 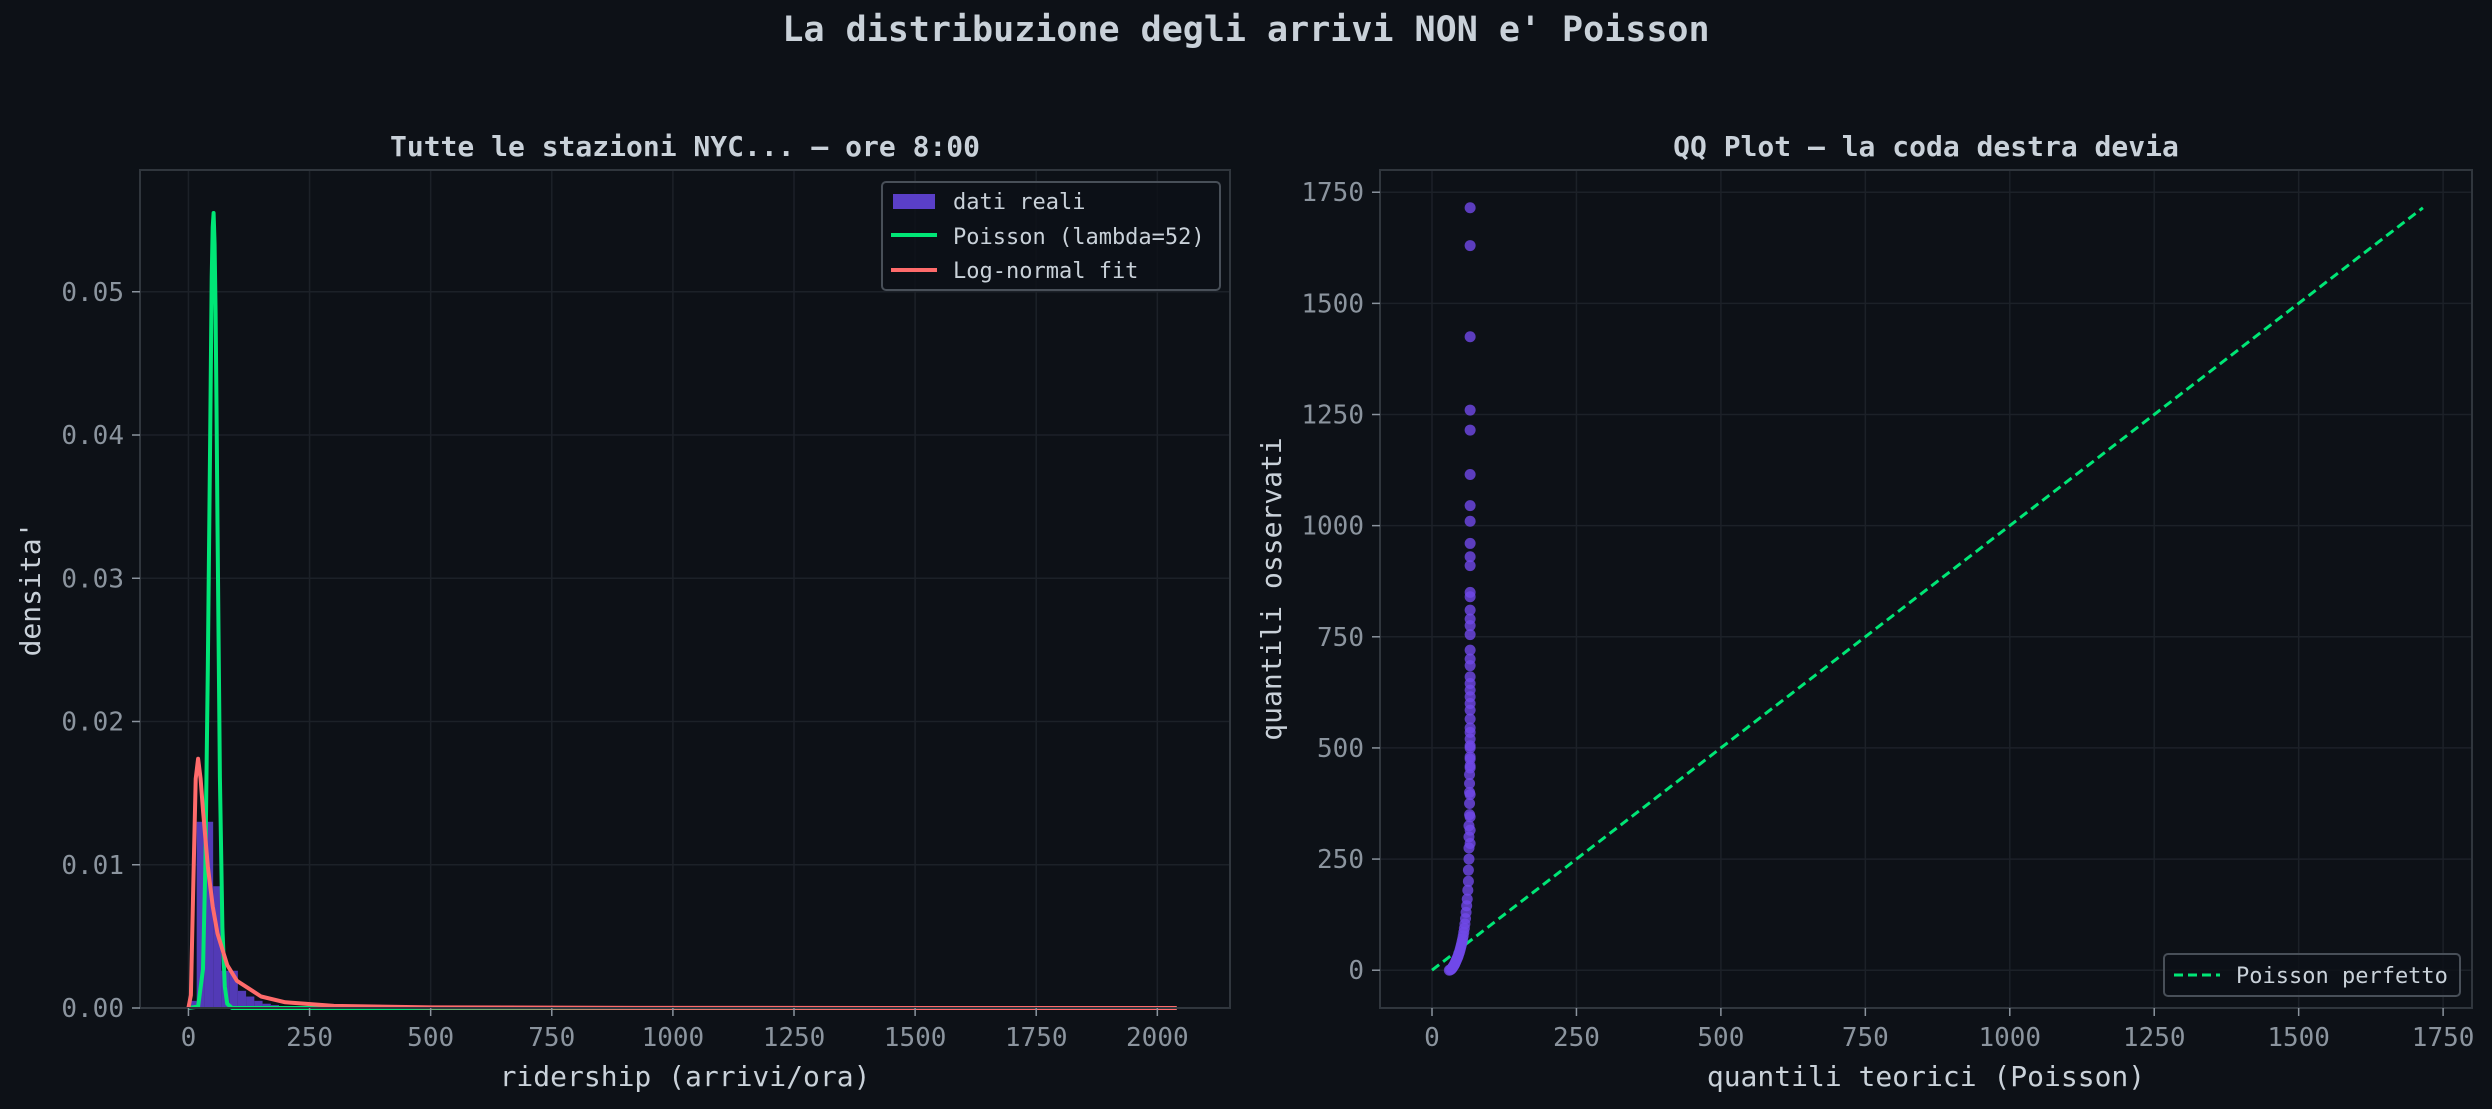 I want to click on left-x-tick-label: 2000, so click(x=1157, y=1038).